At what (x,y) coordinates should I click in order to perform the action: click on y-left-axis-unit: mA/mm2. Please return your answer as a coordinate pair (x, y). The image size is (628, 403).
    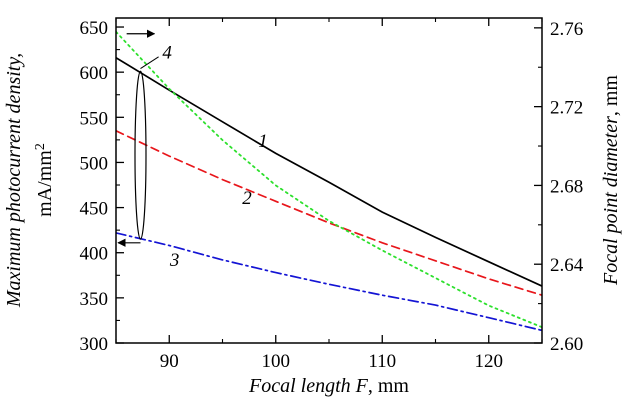
    Looking at the image, I should click on (44, 180).